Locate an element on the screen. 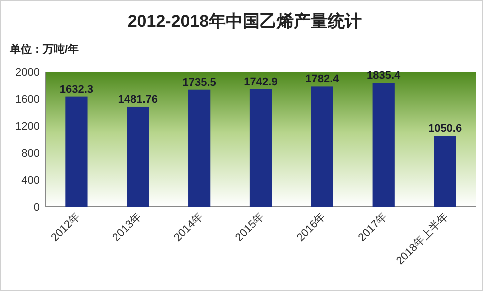 The height and width of the screenshot is (291, 483). data-label: 1835.4 is located at coordinates (384, 76).